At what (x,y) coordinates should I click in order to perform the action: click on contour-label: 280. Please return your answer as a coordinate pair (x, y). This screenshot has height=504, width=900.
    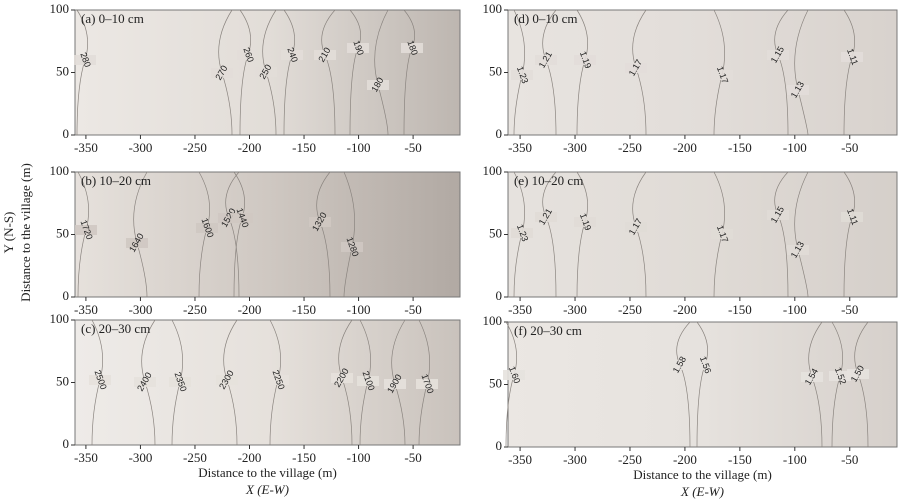
    Looking at the image, I should click on (85, 60).